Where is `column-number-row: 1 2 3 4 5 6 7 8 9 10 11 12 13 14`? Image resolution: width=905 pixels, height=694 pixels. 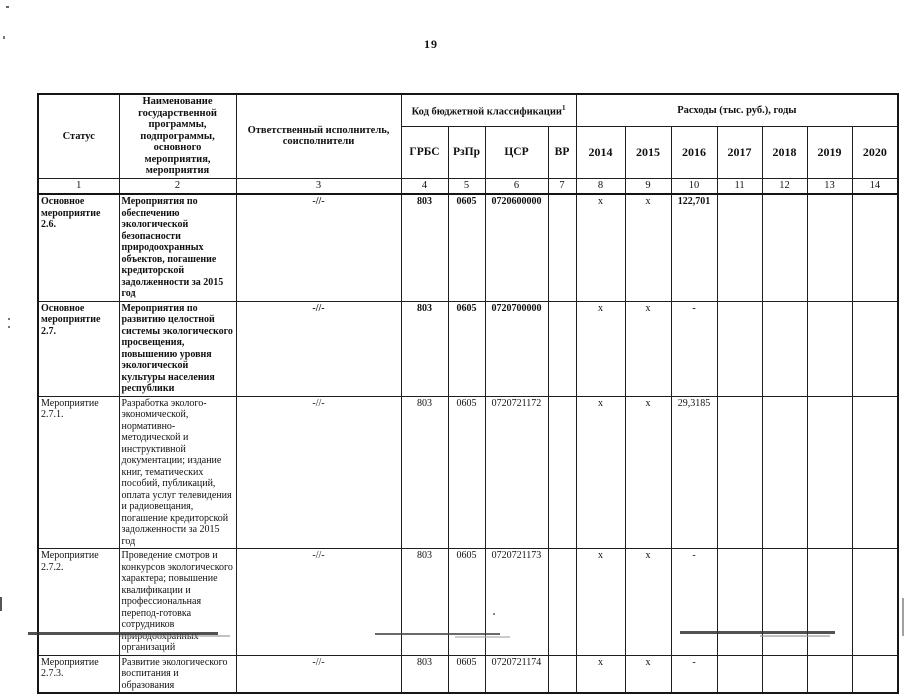 column-number-row: 1 2 3 4 5 6 7 8 9 10 11 12 13 14 is located at coordinates (468, 186).